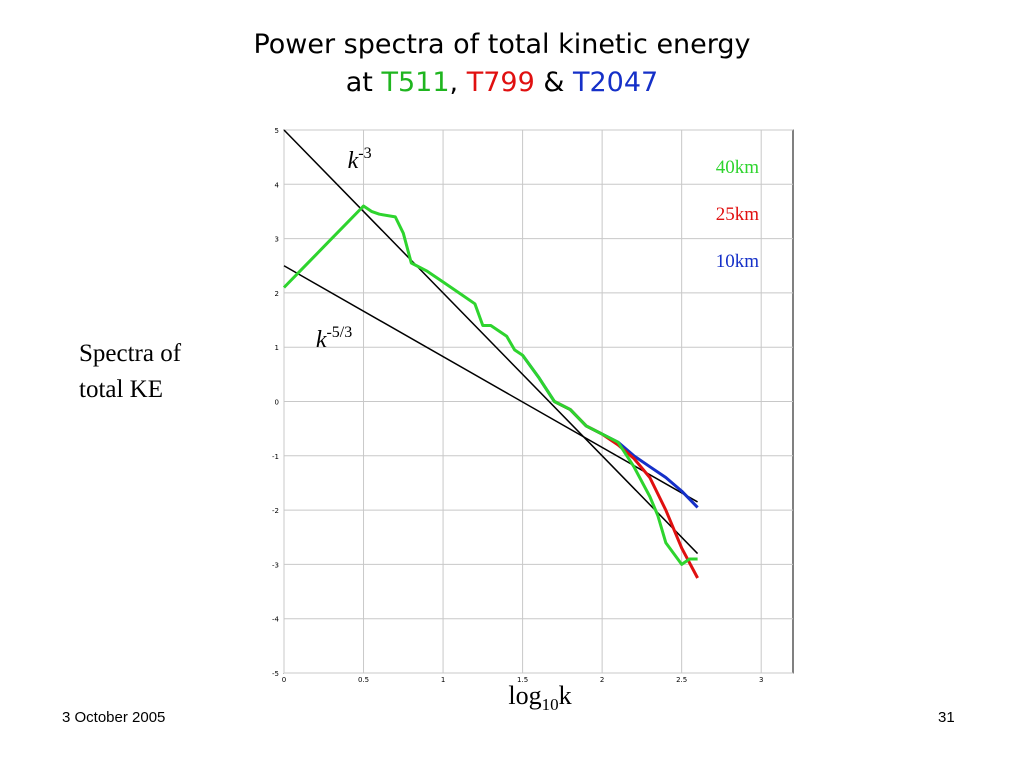  What do you see at coordinates (681, 680) in the screenshot?
I see `x-tick-label: 2.5` at bounding box center [681, 680].